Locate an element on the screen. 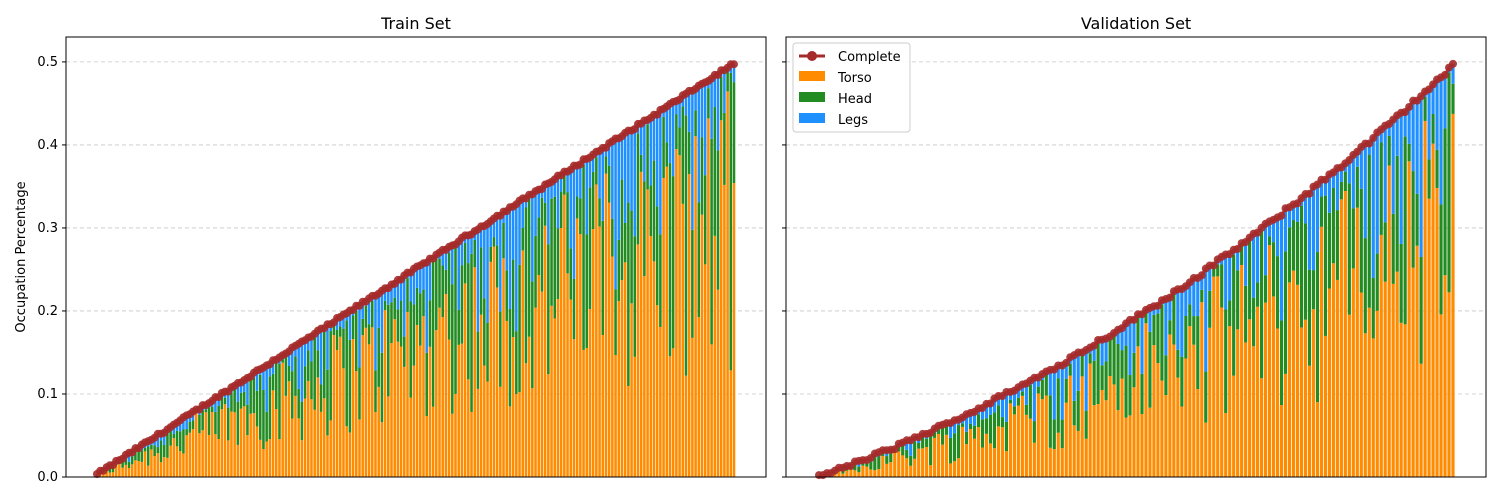 The image size is (1500, 500). complete-point is located at coordinates (1453, 63).